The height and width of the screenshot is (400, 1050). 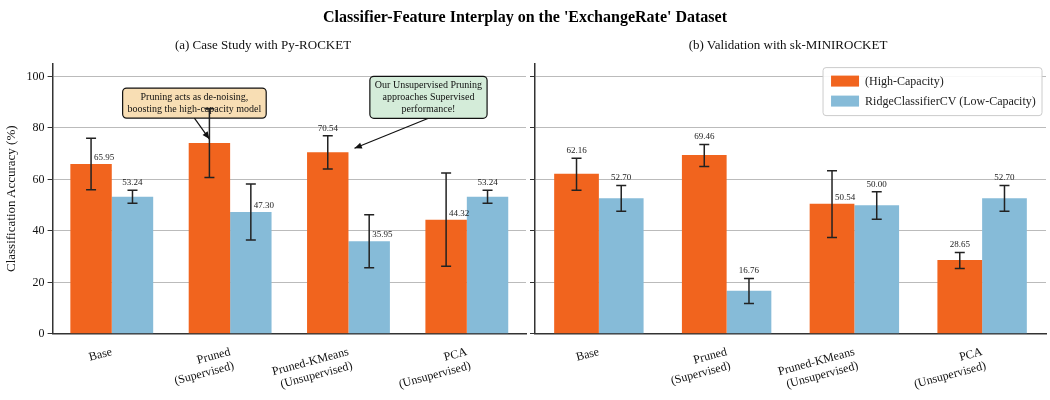 What do you see at coordinates (960, 244) in the screenshot?
I see `data-label: 28.65` at bounding box center [960, 244].